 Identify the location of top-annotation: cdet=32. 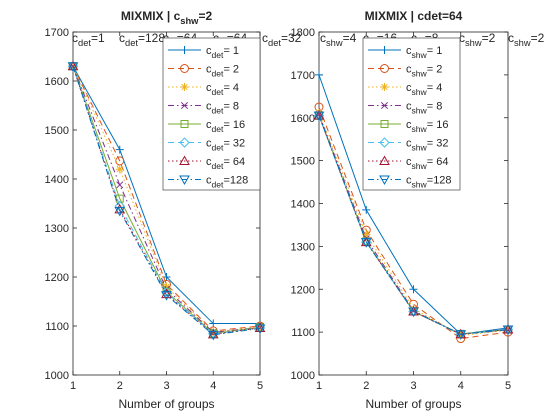
(282, 39).